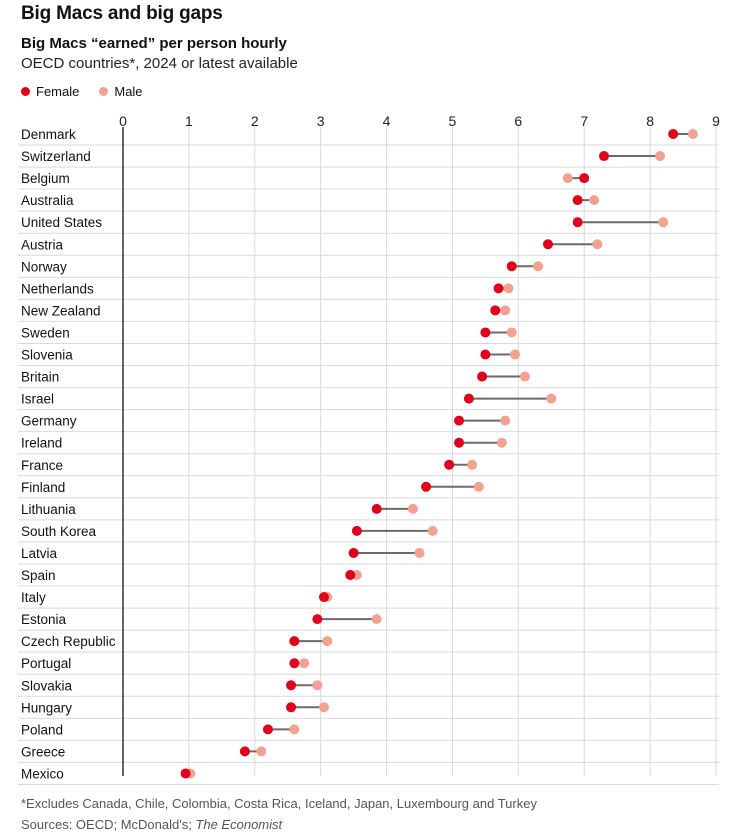 This screenshot has width=740, height=837. I want to click on country-label: South Korea, so click(59, 531).